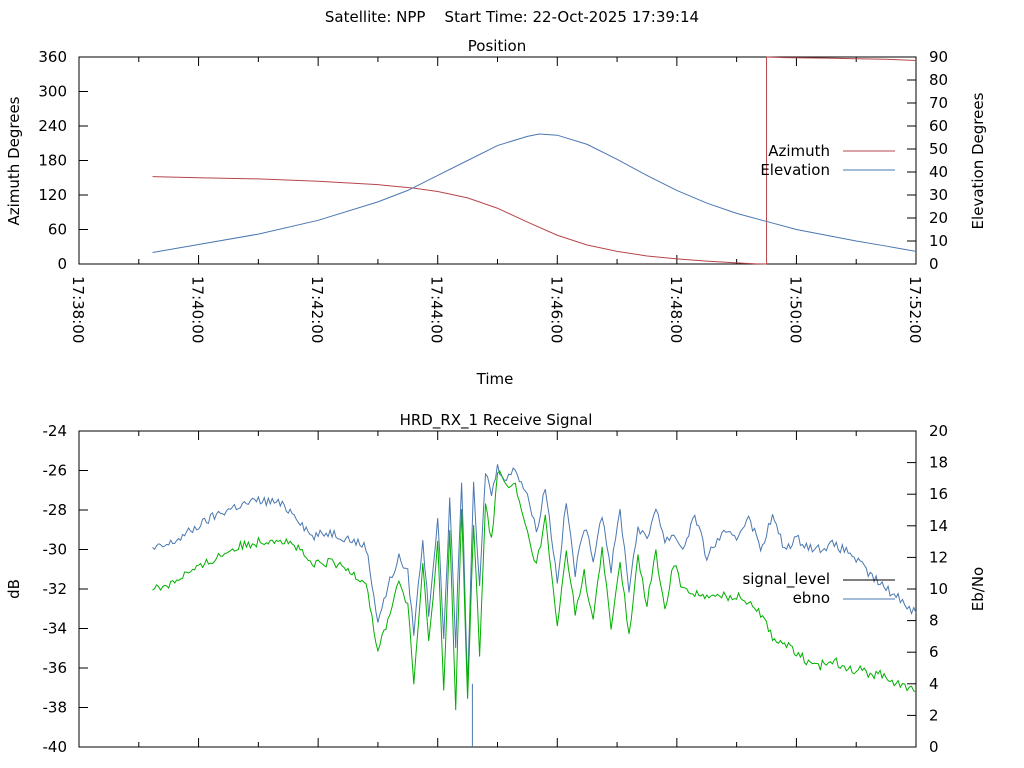  I want to click on y2-tick-label: 2, so click(934, 715).